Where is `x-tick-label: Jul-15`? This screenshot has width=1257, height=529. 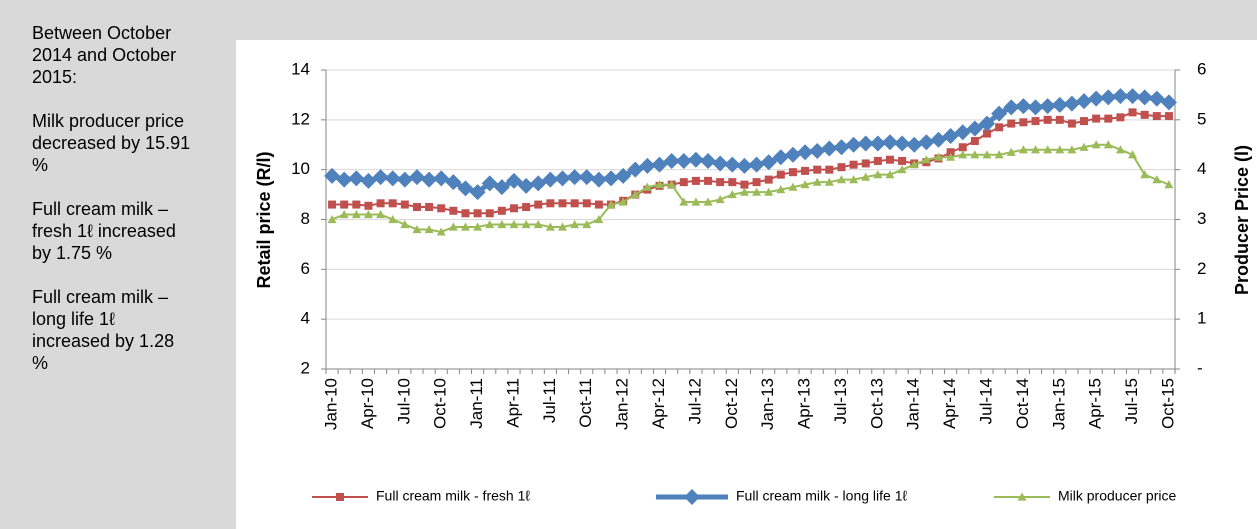 x-tick-label: Jul-15 is located at coordinates (1131, 401).